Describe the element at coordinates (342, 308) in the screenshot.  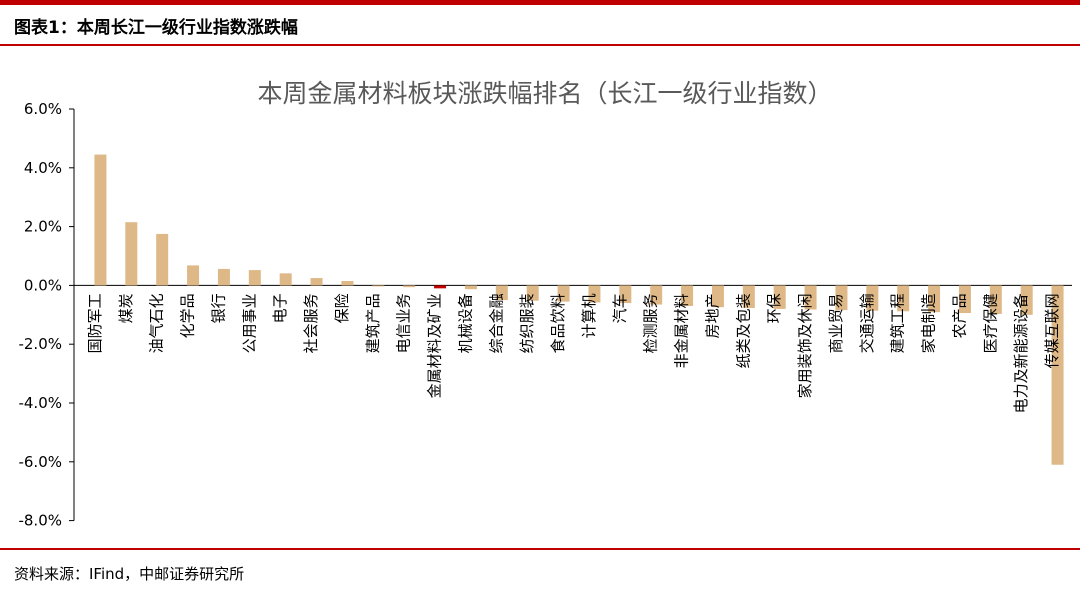
I see `x-tick-label: 保险` at that location.